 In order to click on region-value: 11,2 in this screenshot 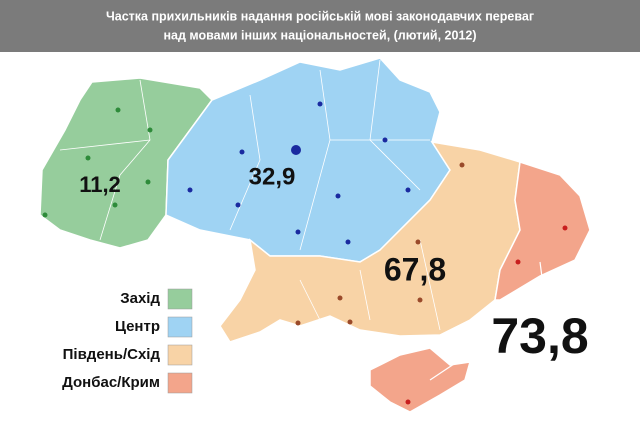, I will do `click(100, 184)`.